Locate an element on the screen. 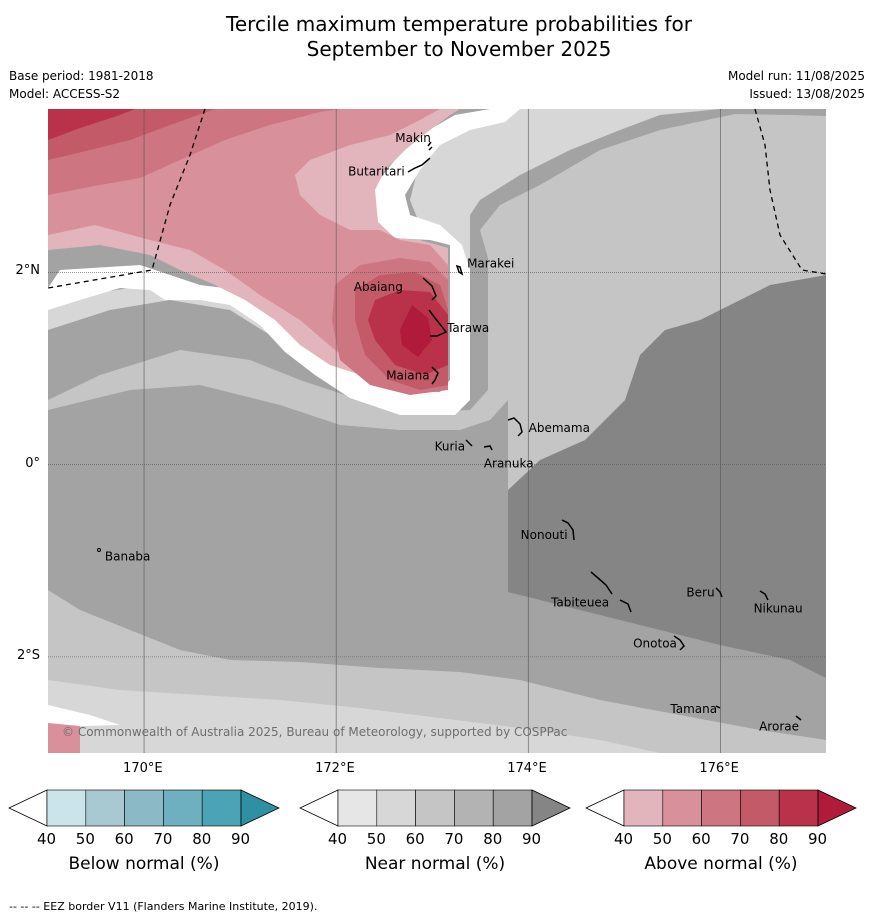  island-arorae is located at coordinates (798, 718).